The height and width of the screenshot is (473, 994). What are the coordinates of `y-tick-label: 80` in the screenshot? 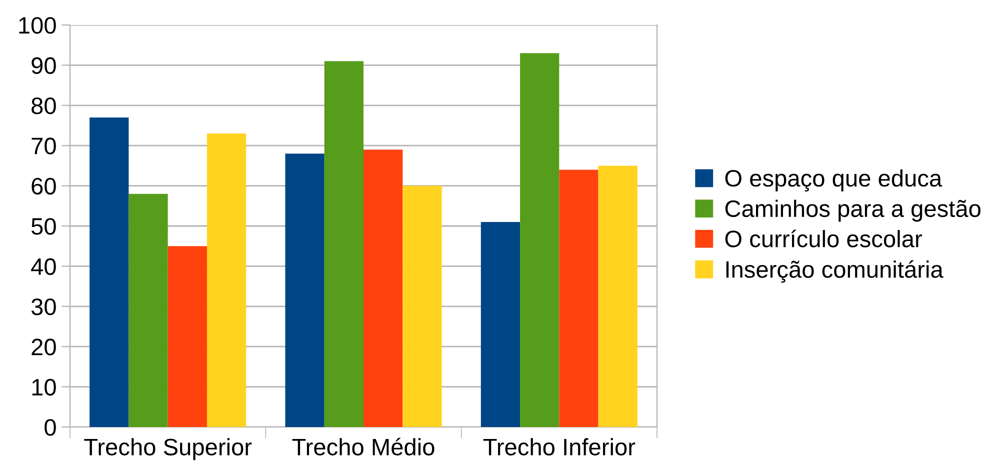 It's located at (44, 105).